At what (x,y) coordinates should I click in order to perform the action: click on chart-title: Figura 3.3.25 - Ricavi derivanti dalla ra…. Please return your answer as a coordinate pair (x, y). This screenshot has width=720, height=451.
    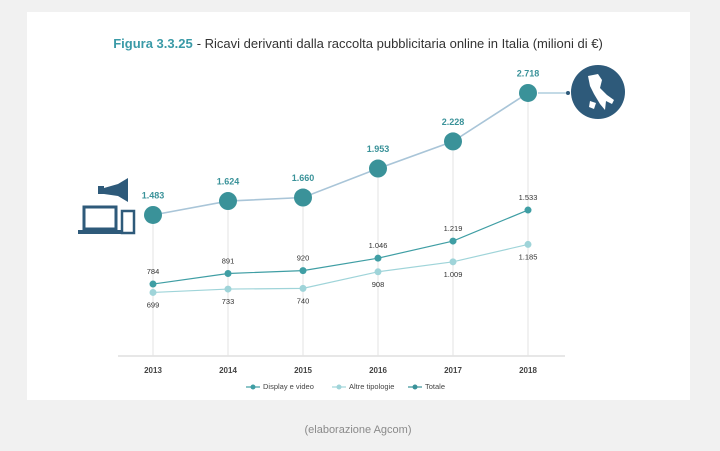
    Looking at the image, I should click on (358, 43).